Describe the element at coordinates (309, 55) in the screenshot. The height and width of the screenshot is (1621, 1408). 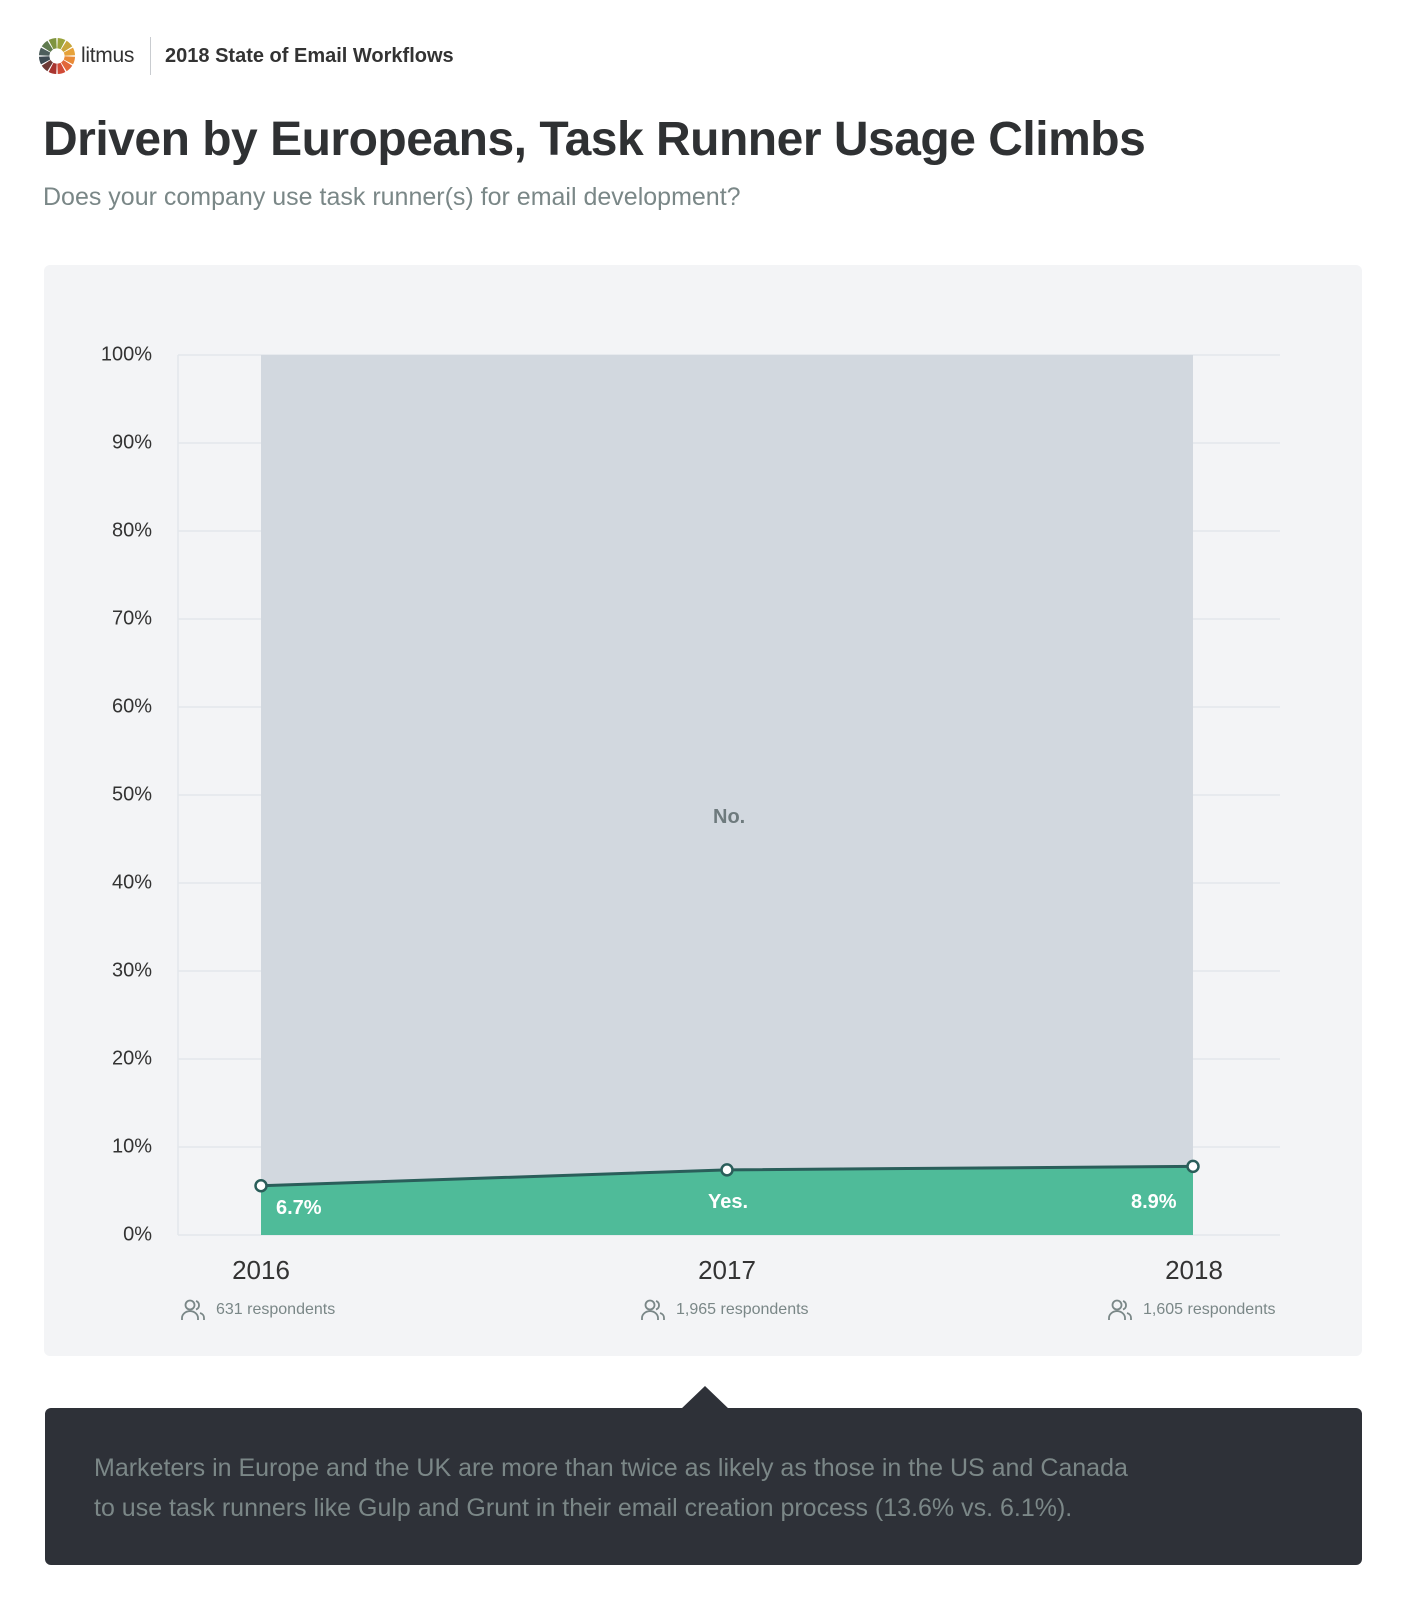
I see `report-title: 2018 State of Email Workflows` at that location.